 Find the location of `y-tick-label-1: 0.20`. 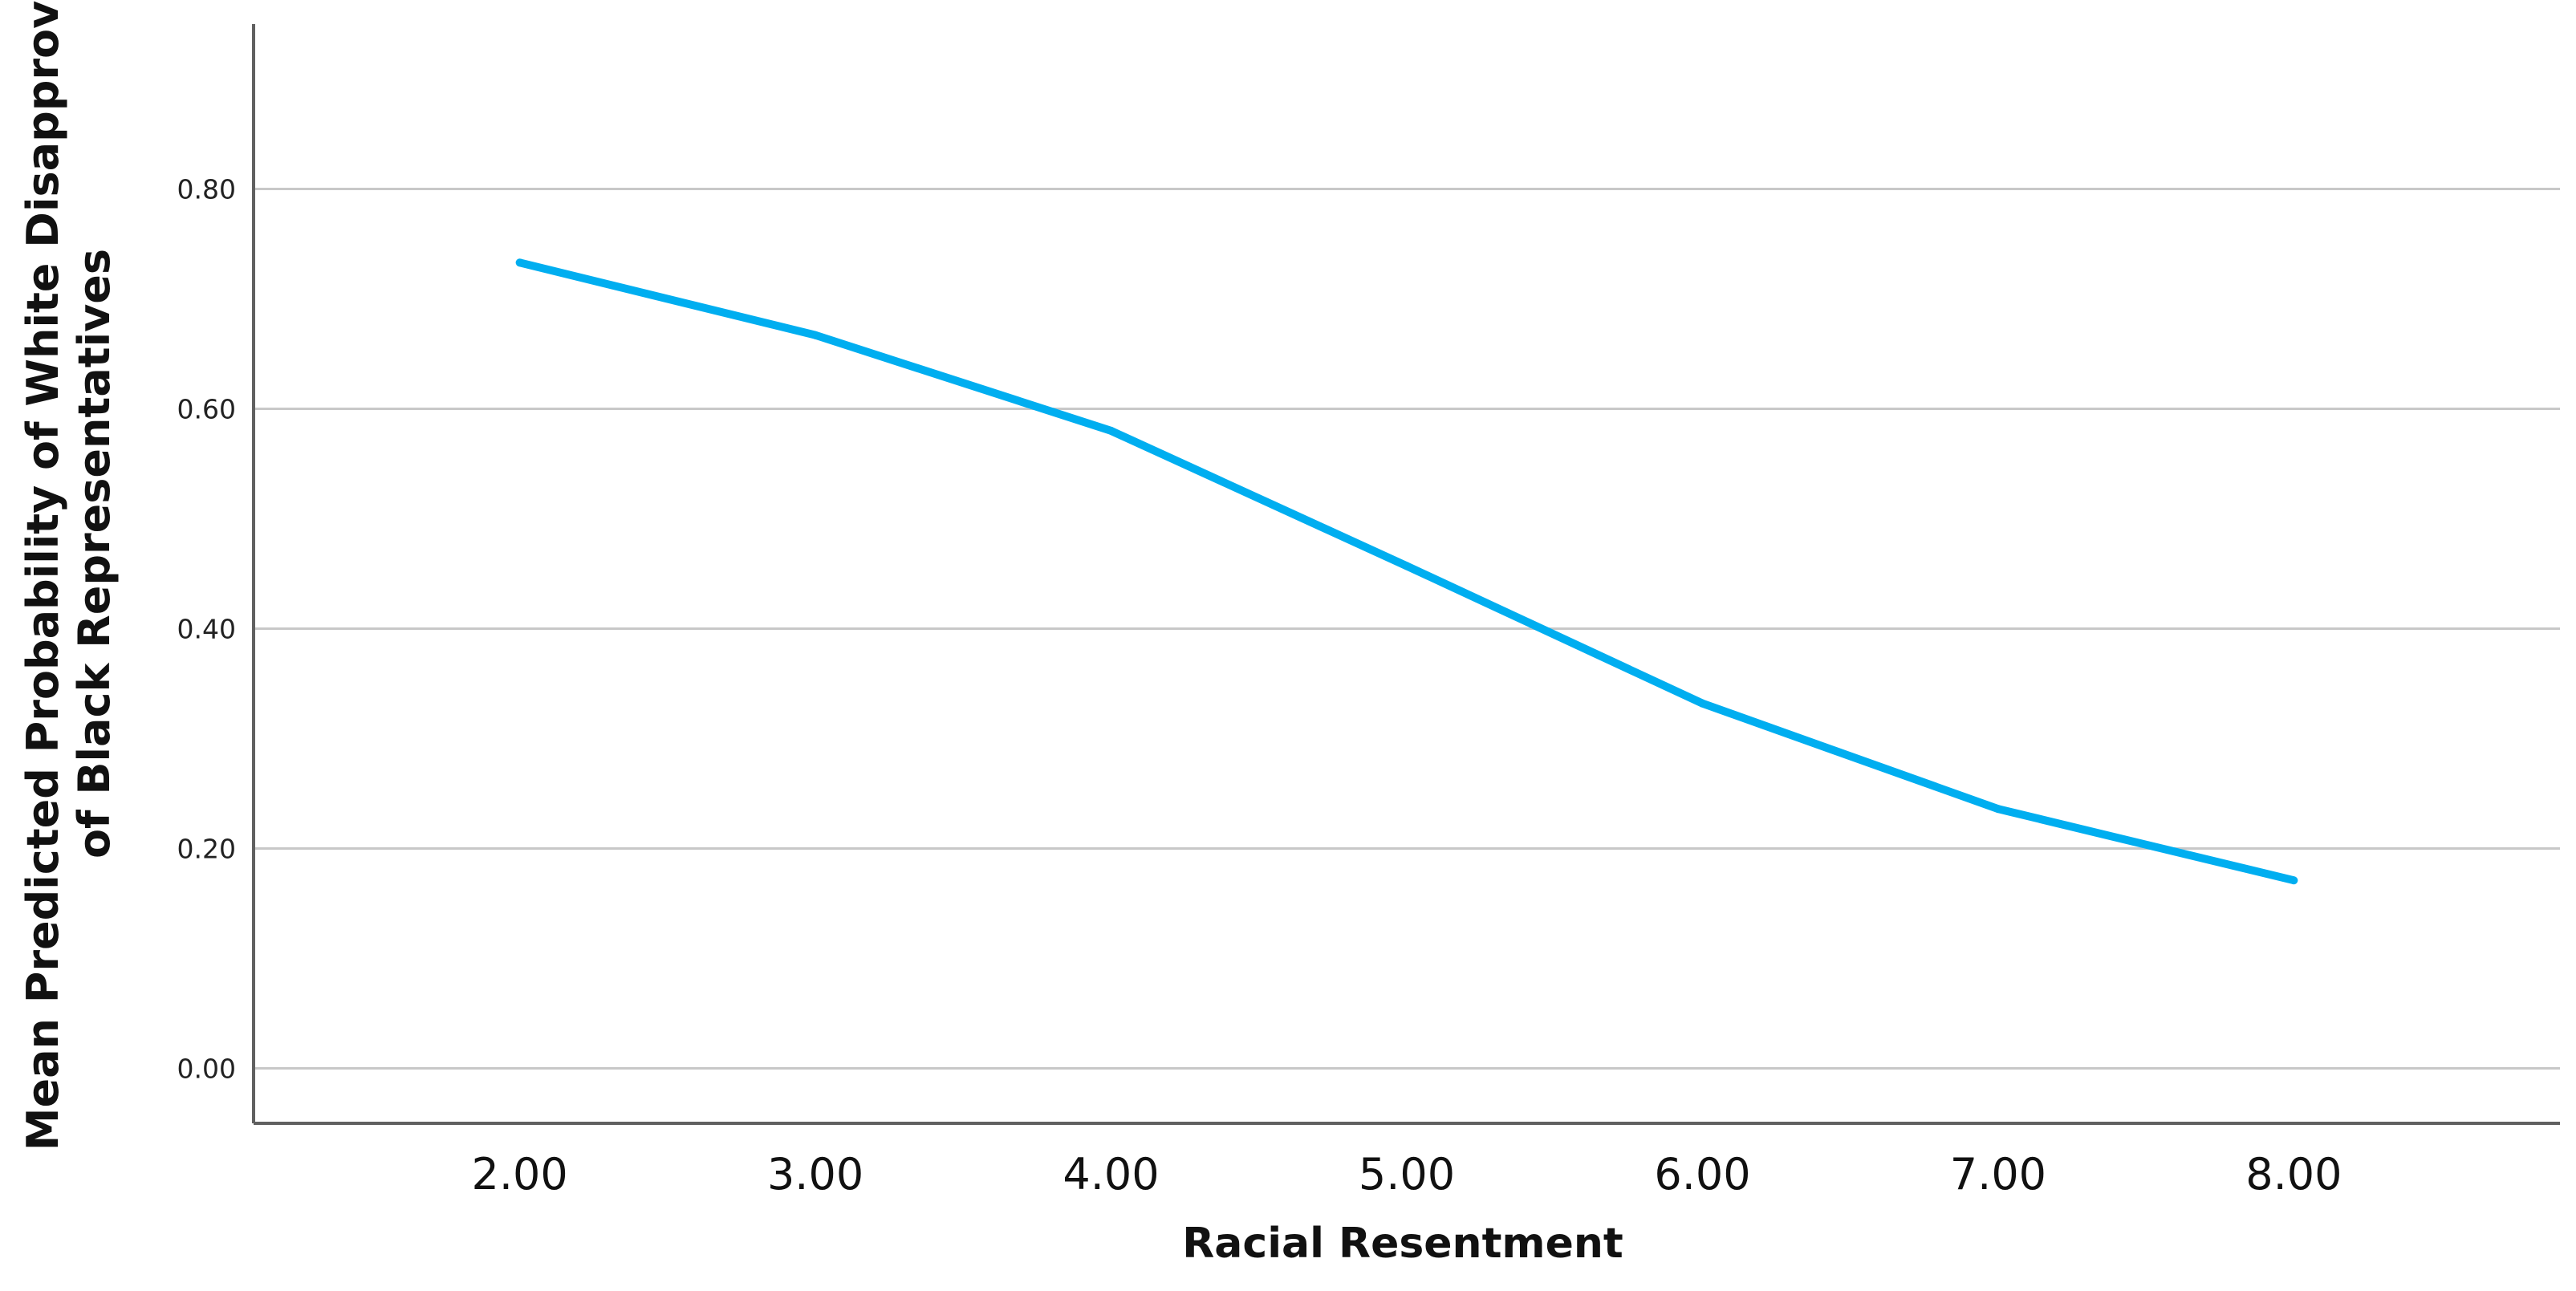

y-tick-label-1: 0.20 is located at coordinates (206, 849).